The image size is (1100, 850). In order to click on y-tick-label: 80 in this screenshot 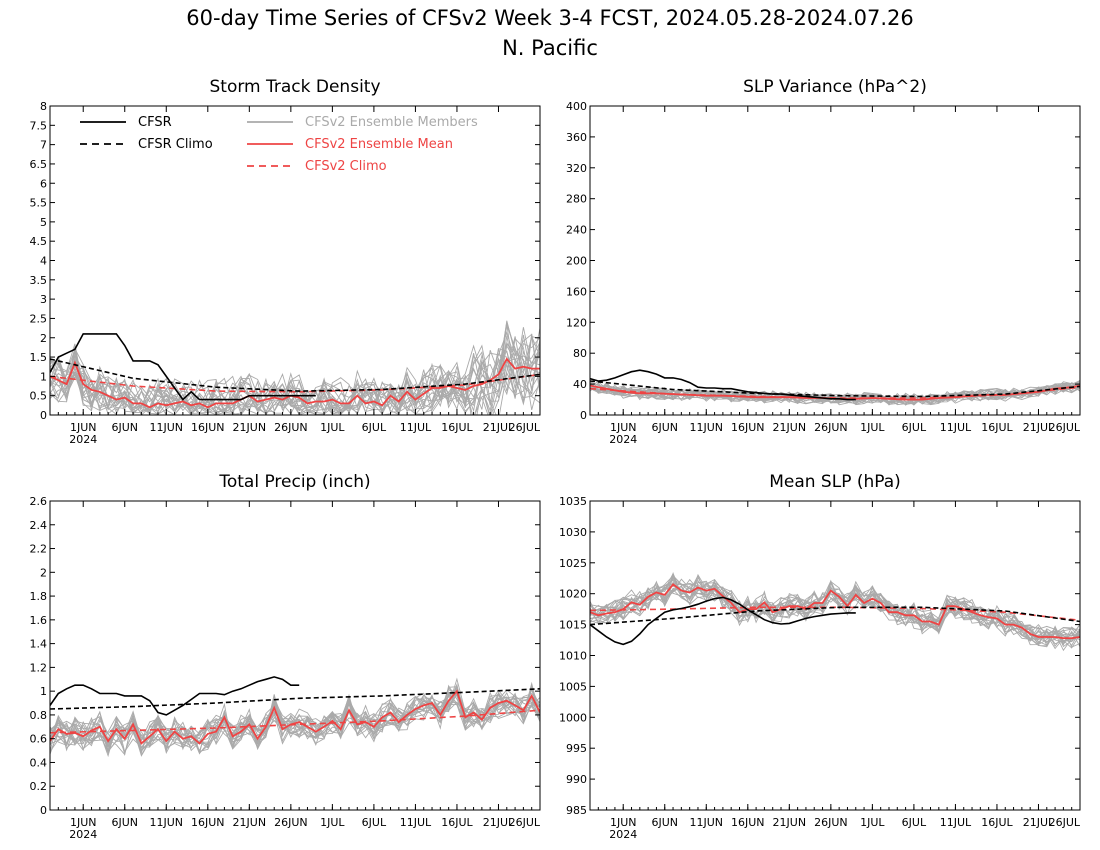, I will do `click(580, 353)`.